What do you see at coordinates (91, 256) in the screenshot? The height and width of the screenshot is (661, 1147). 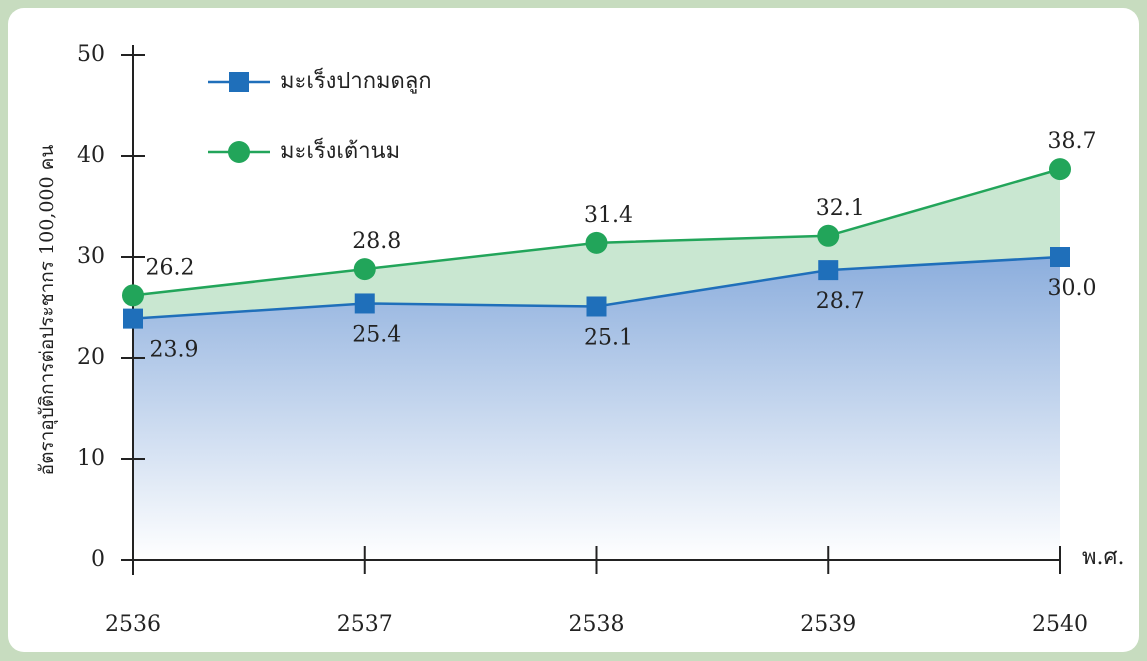 I see `y-tick-label: 30` at bounding box center [91, 256].